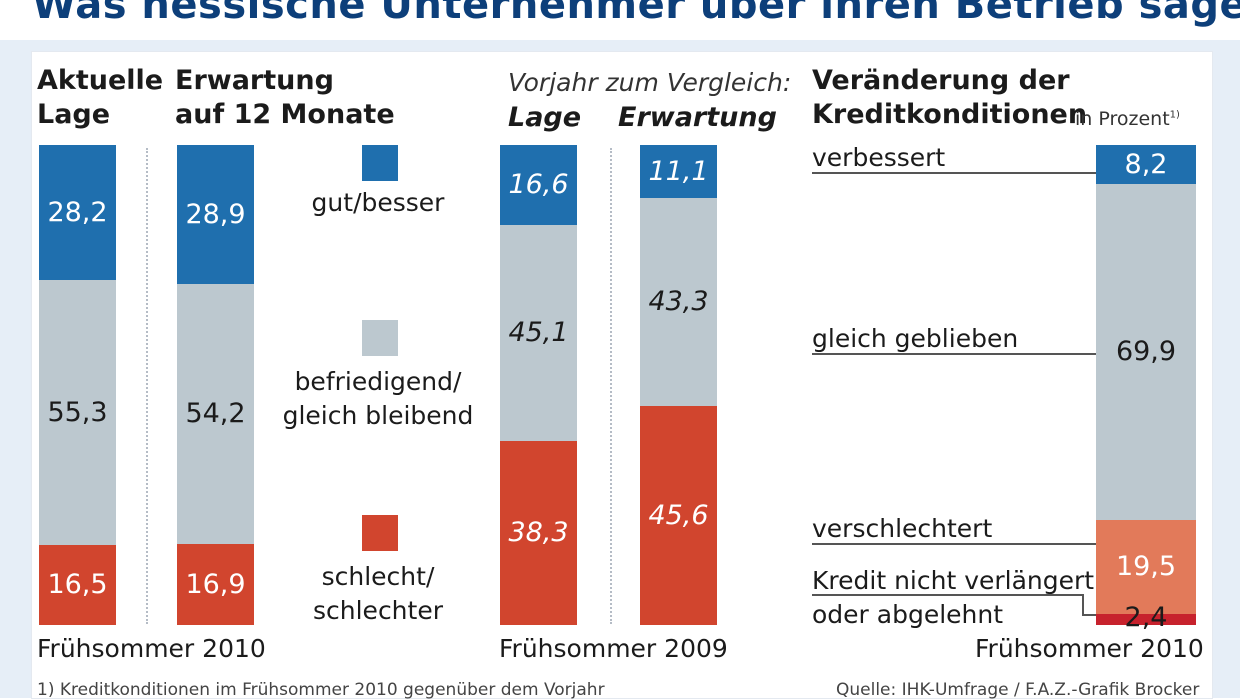 The image size is (1240, 700). I want to click on header-vorjahr-lage: Lage, so click(545, 117).